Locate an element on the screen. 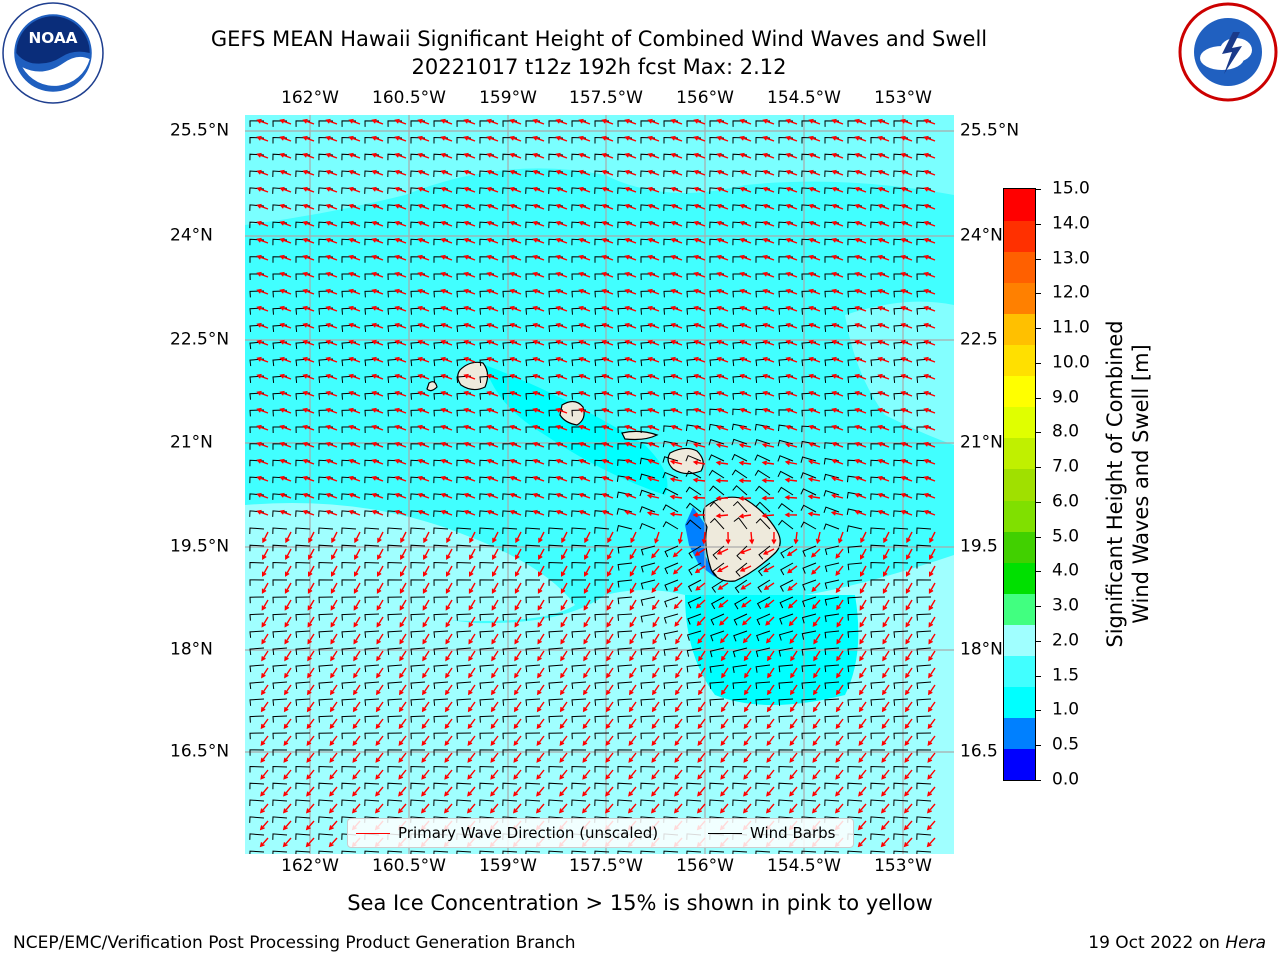  lon-label-bottom: 157.5°W is located at coordinates (606, 866).